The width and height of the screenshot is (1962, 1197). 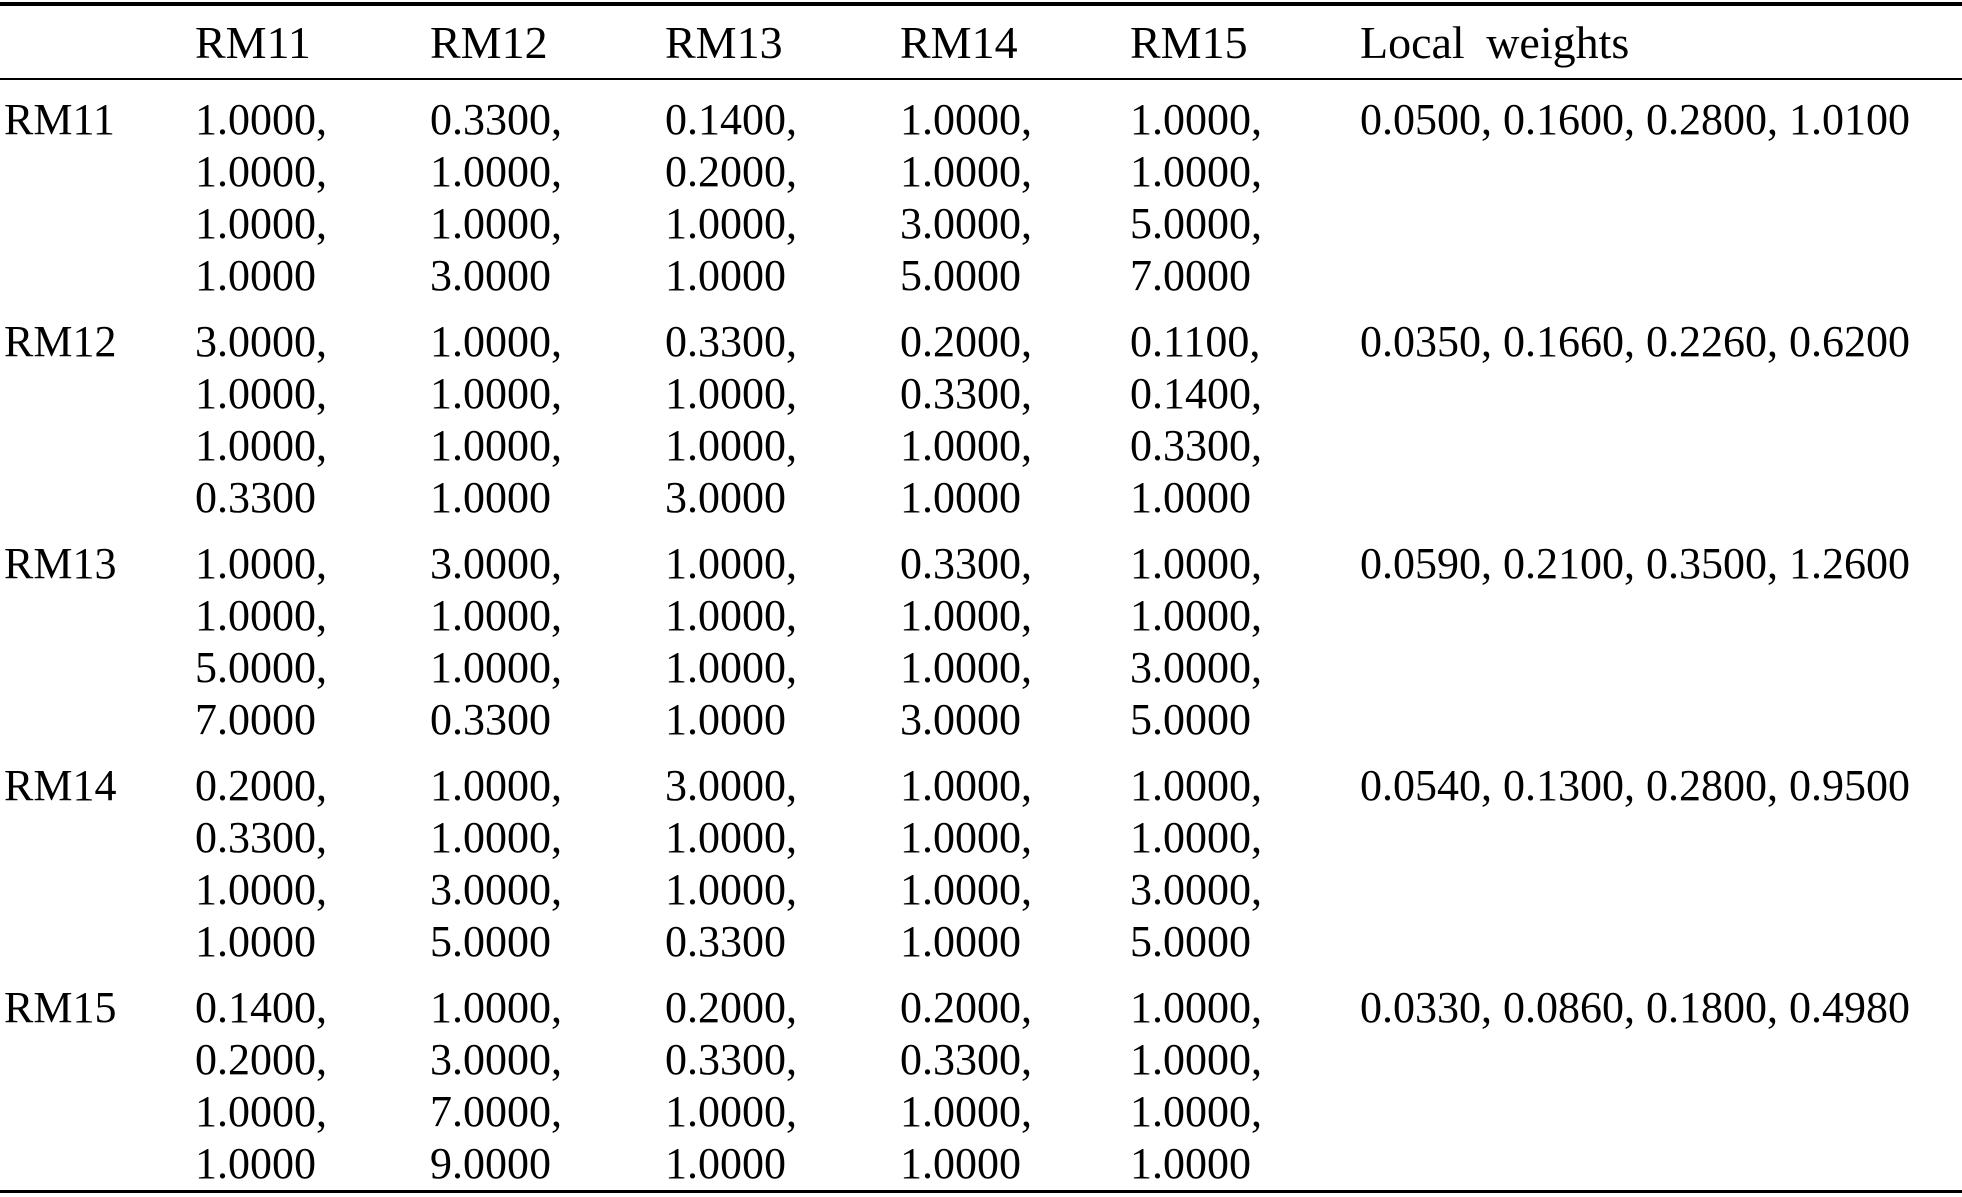 What do you see at coordinates (60, 785) in the screenshot?
I see `row-label: RM14` at bounding box center [60, 785].